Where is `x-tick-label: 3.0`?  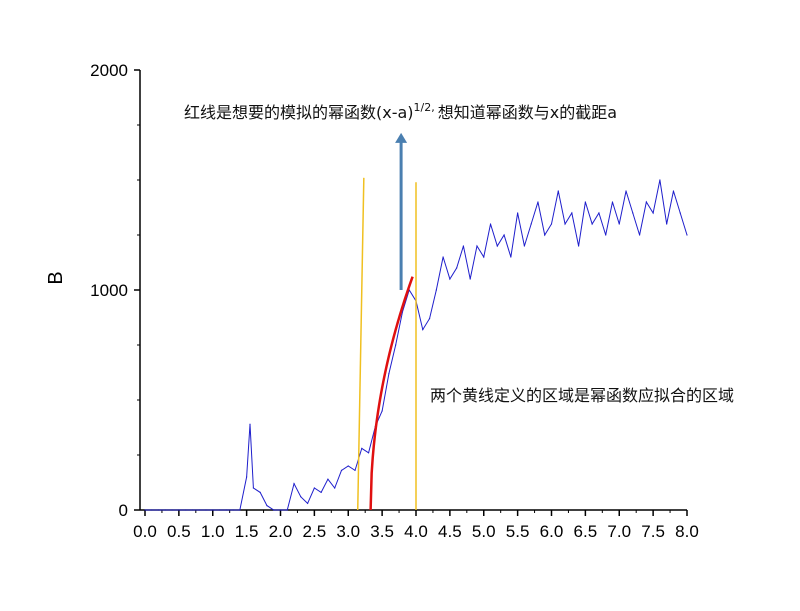
x-tick-label: 3.0 is located at coordinates (348, 531).